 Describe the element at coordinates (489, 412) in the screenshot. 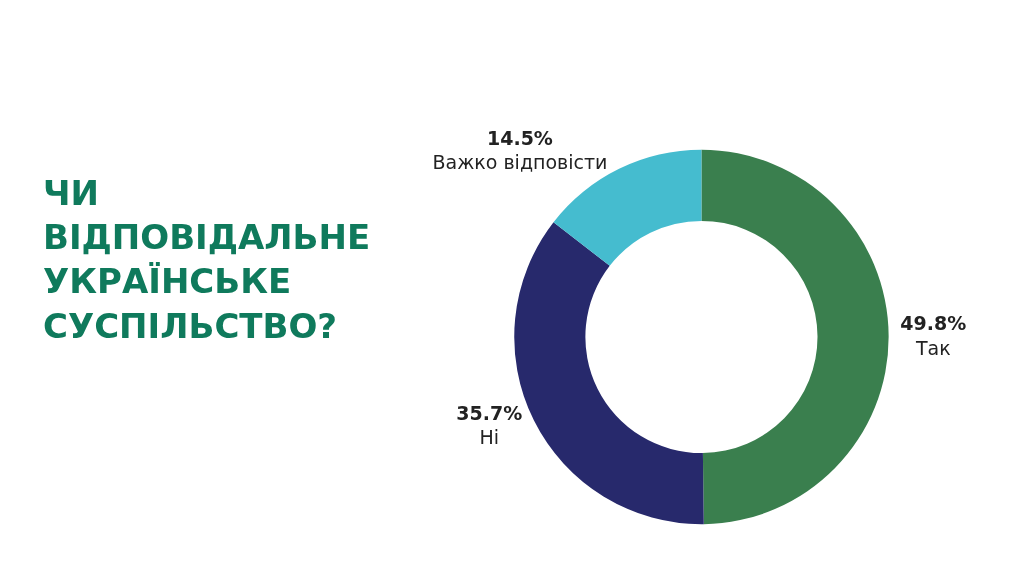

I see `data-label: 35.7%` at that location.